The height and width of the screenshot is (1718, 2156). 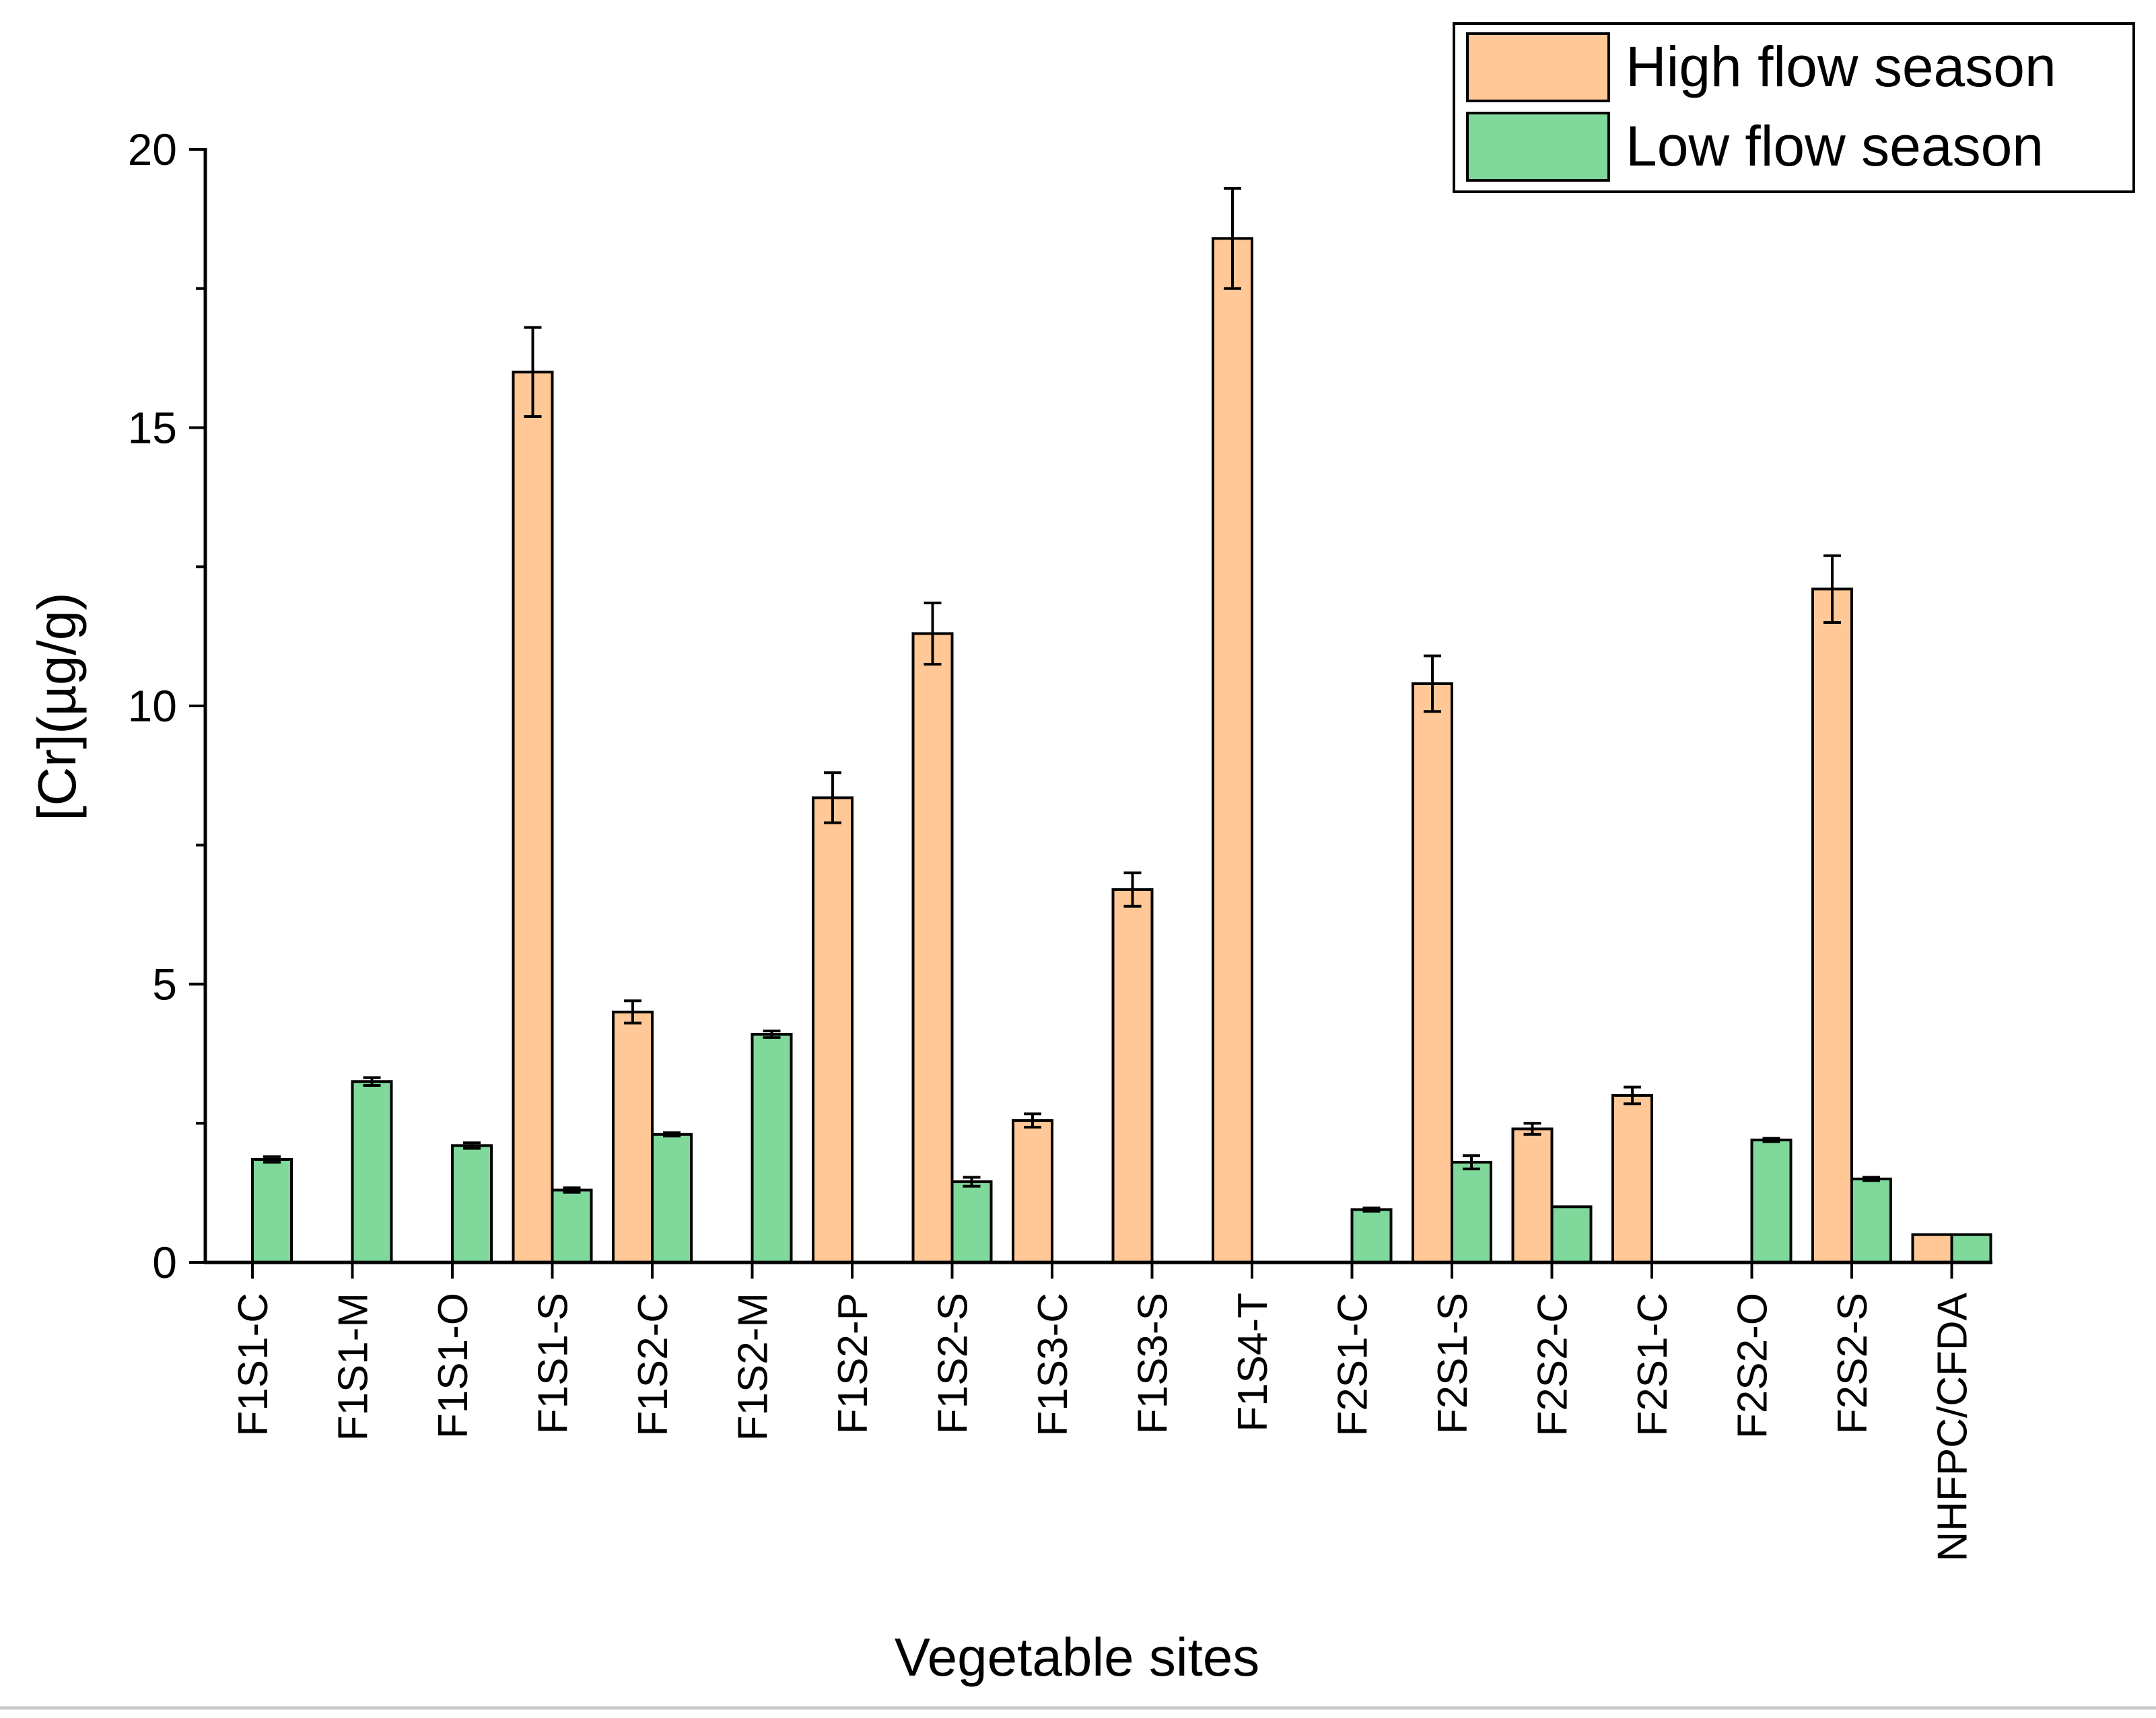 I want to click on legend-swatch-high-flow, so click(x=1538, y=67).